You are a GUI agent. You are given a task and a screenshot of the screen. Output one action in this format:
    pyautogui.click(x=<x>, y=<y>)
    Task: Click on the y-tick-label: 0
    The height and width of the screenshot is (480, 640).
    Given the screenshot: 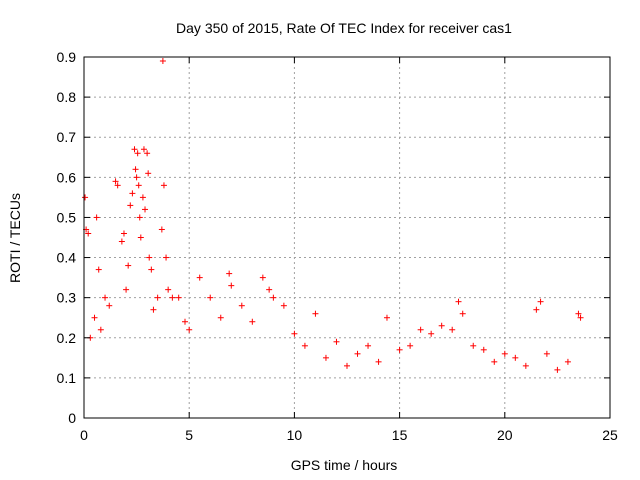 What is the action you would take?
    pyautogui.click(x=72, y=418)
    